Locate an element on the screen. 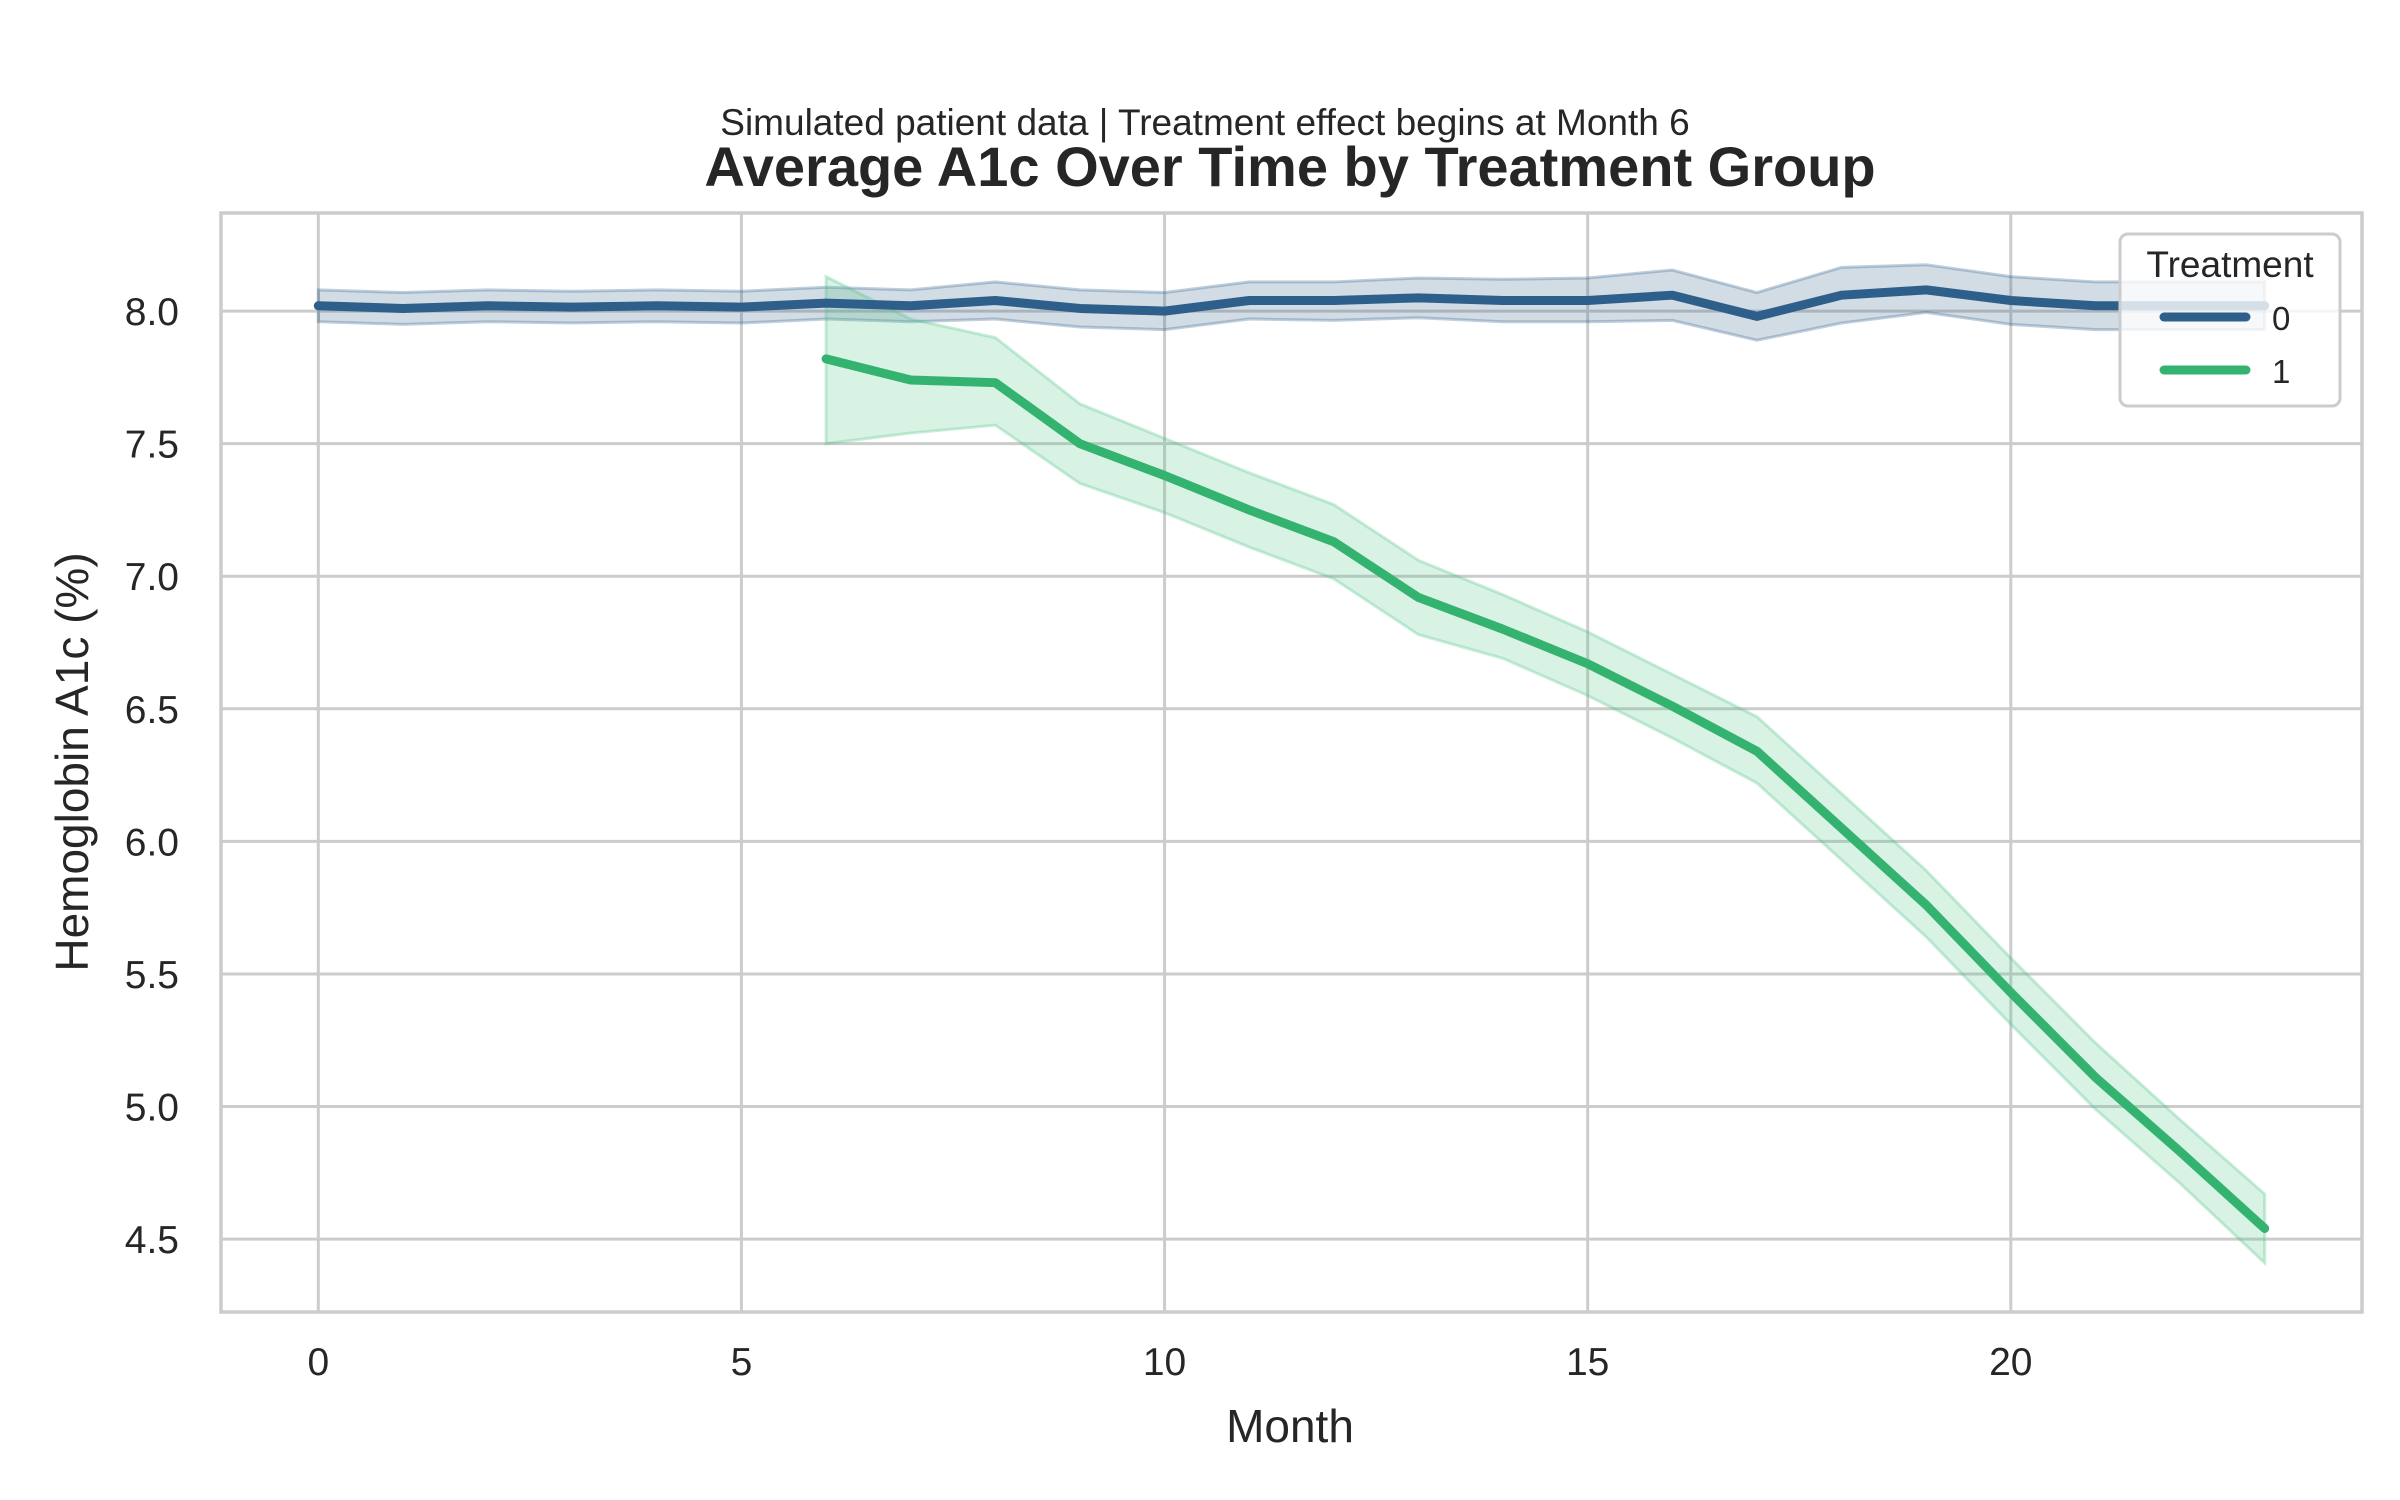 Image resolution: width=2400 pixels, height=1500 pixels. y-tick-label: 7.5 is located at coordinates (152, 445).